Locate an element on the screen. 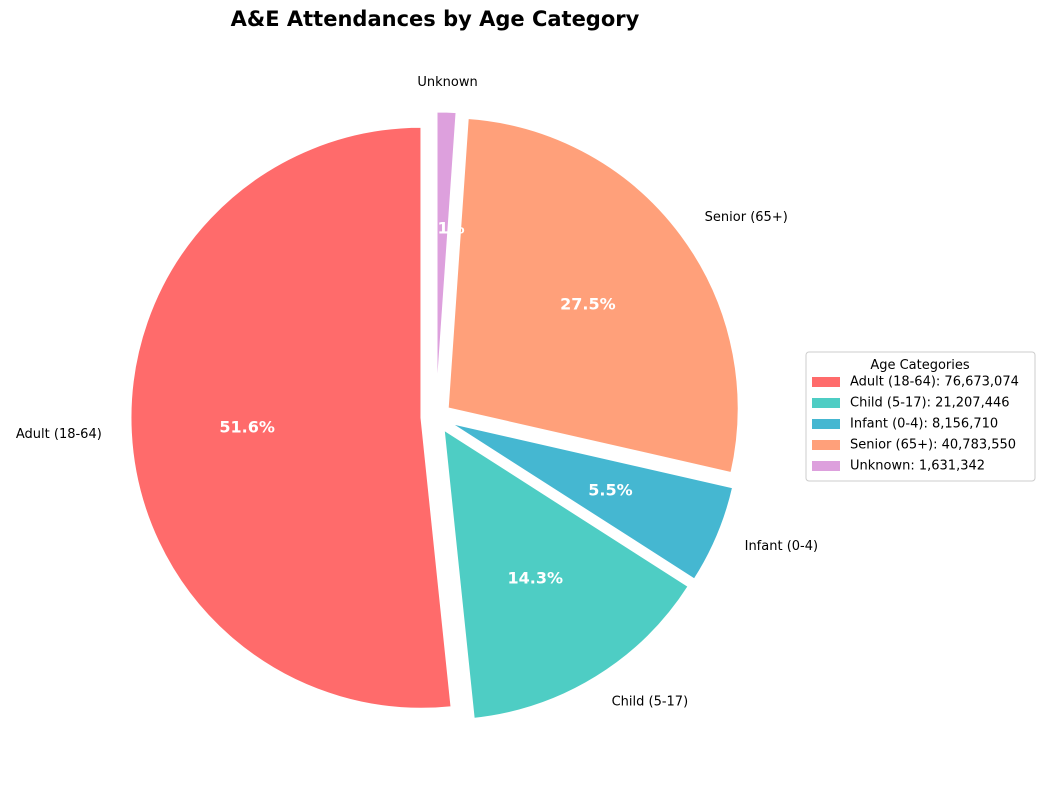 The width and height of the screenshot is (1045, 789). legend-label-child-5-17: Child (5-17): 21,207,446 is located at coordinates (930, 403).